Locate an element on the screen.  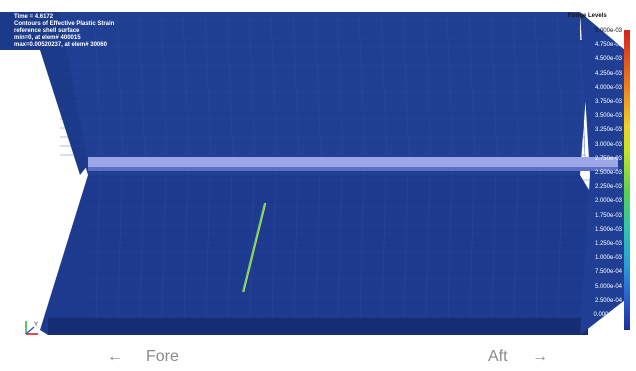
triad-axis-label: Y is located at coordinates (36, 325).